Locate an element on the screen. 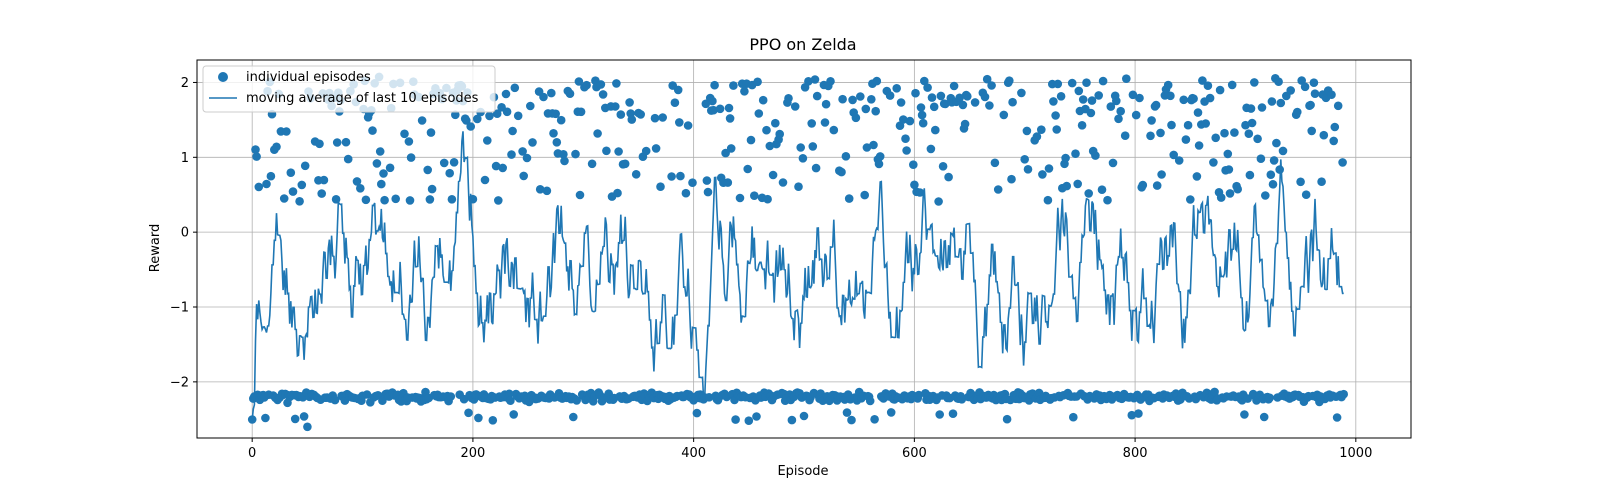  y-axis-ticks: −2 −1 0 1 2 is located at coordinates (183, 233).